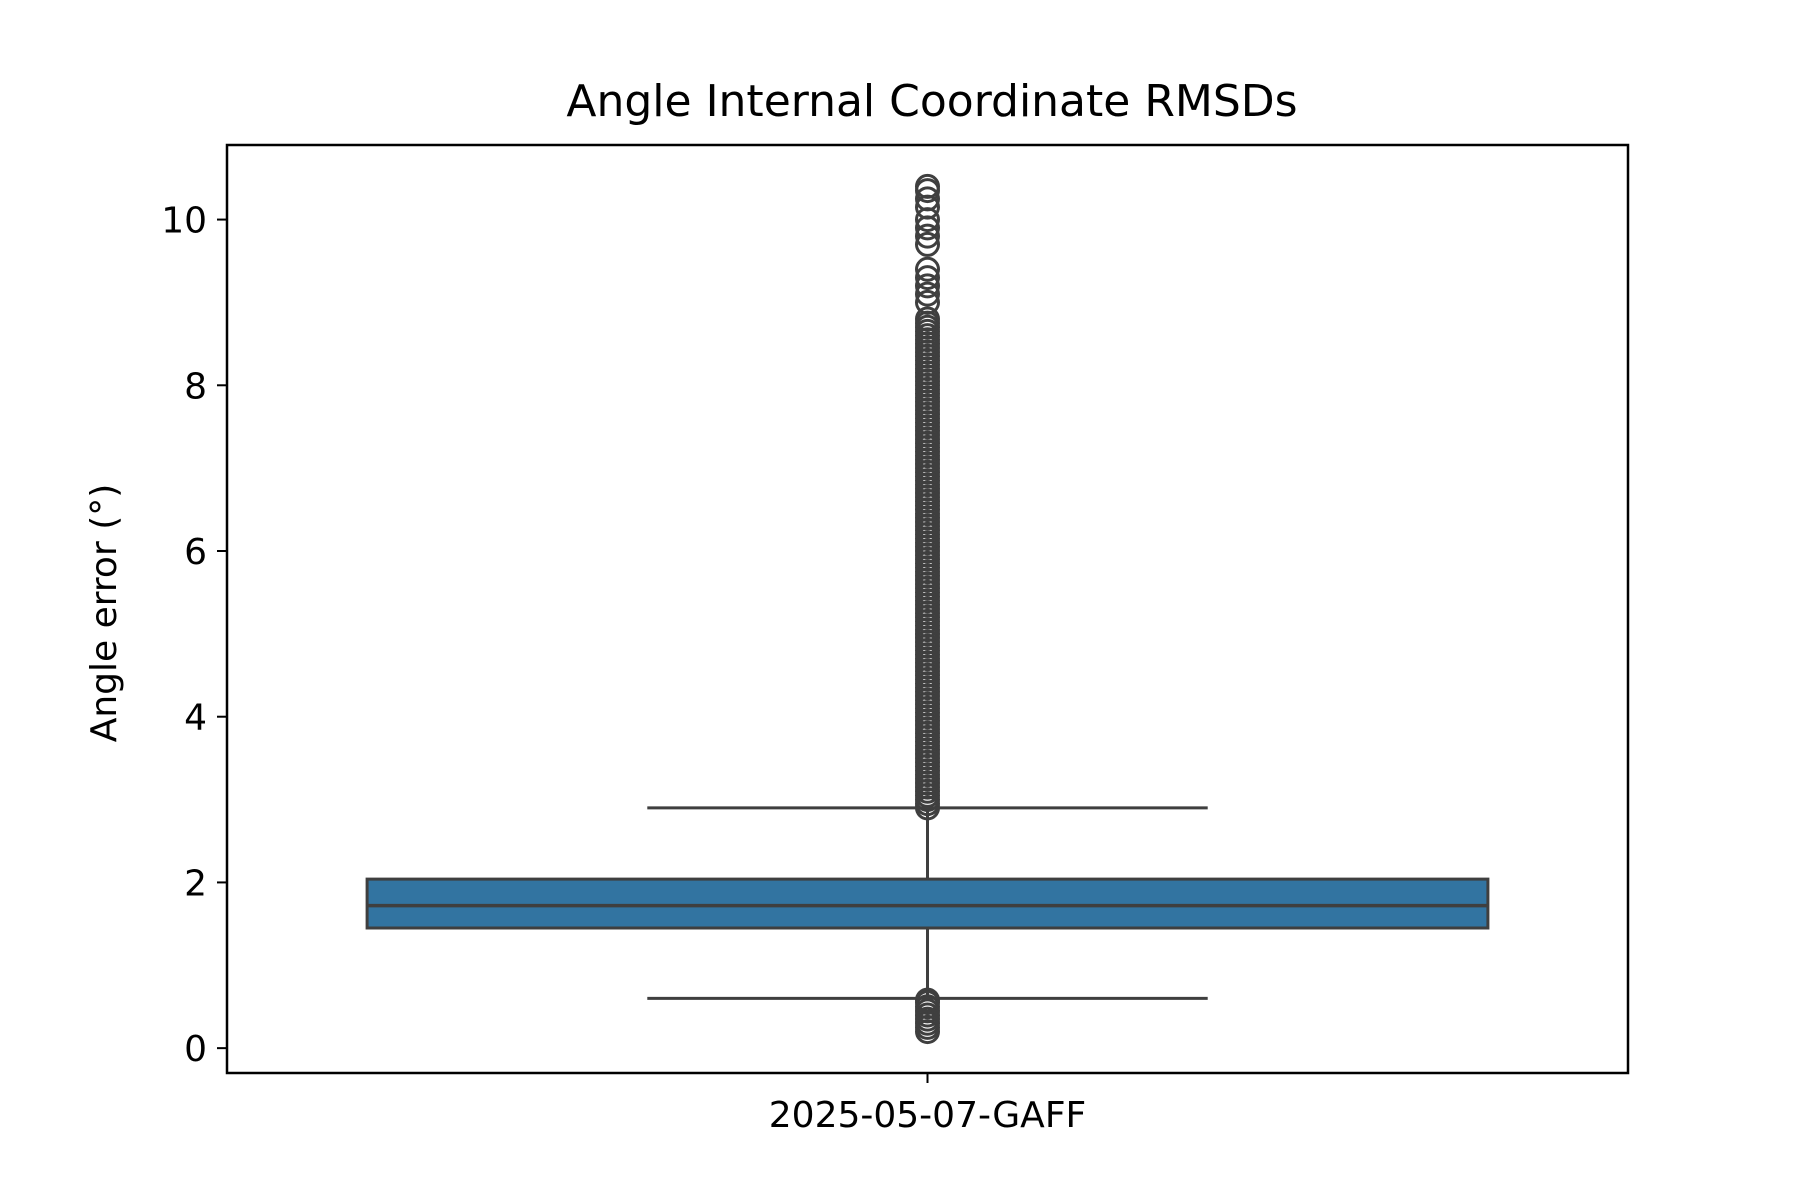  I want to click on chart-title: Angle Internal Coordinate RMSDs, so click(931, 101).